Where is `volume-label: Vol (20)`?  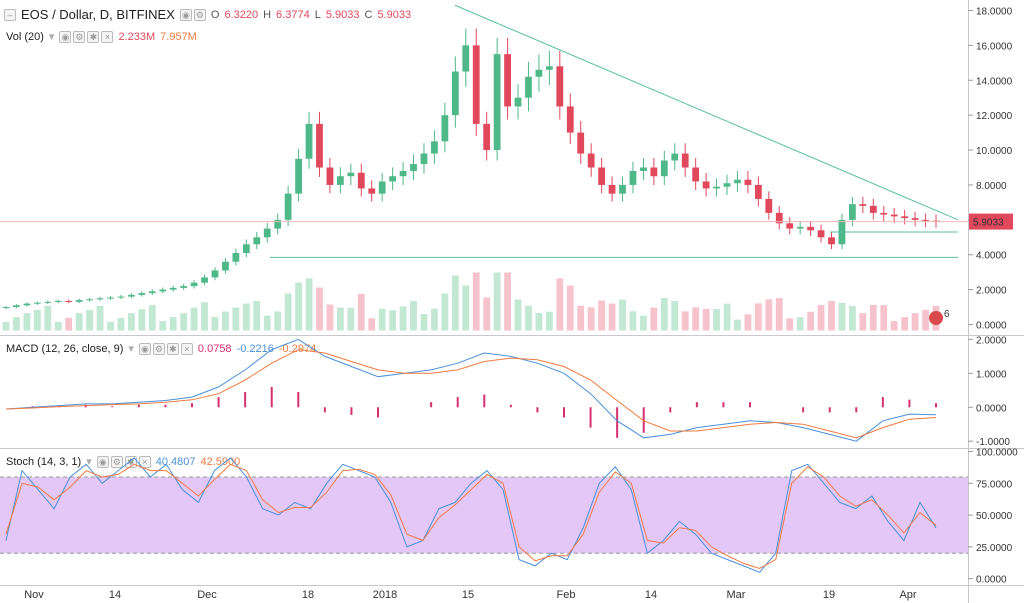
volume-label: Vol (20) is located at coordinates (25, 36).